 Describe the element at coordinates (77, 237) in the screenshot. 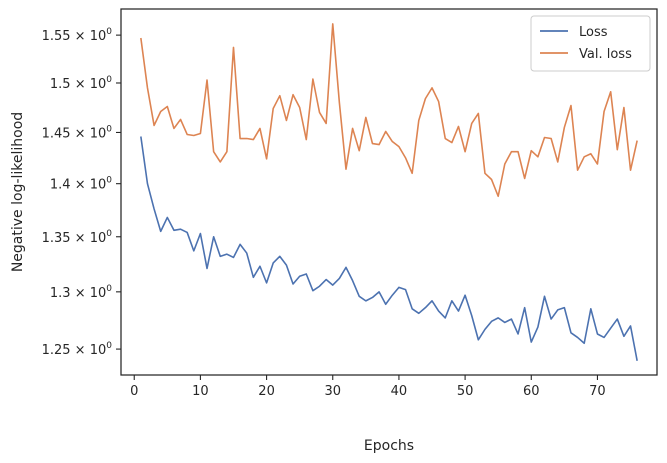

I see `y-tick-label: 1.35 × 100` at that location.